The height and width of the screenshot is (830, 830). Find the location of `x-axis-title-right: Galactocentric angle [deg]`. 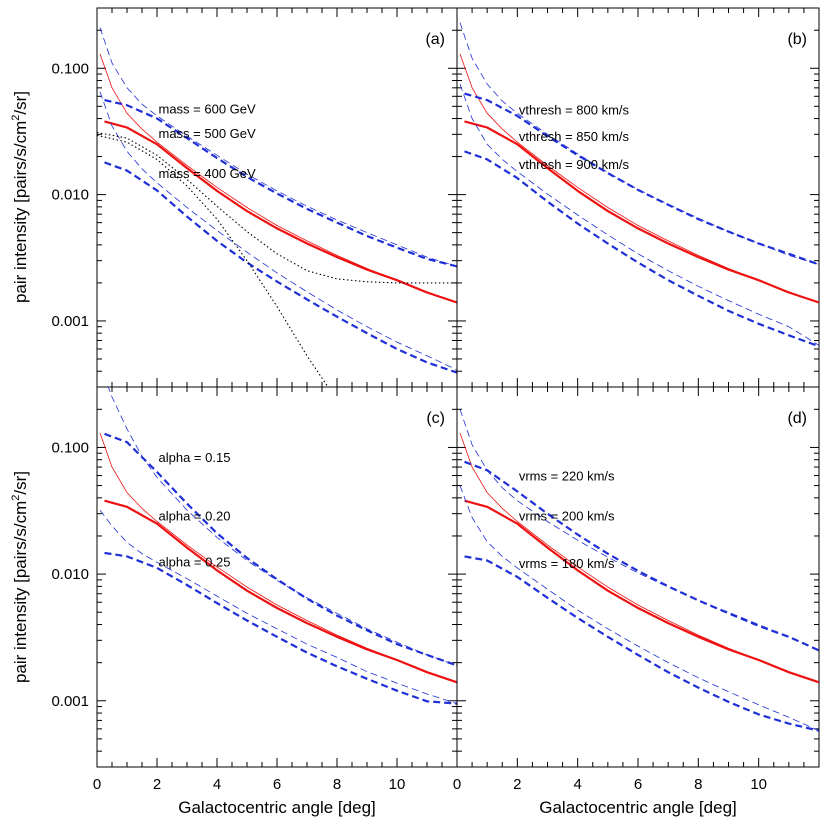

x-axis-title-right: Galactocentric angle [deg] is located at coordinates (638, 807).